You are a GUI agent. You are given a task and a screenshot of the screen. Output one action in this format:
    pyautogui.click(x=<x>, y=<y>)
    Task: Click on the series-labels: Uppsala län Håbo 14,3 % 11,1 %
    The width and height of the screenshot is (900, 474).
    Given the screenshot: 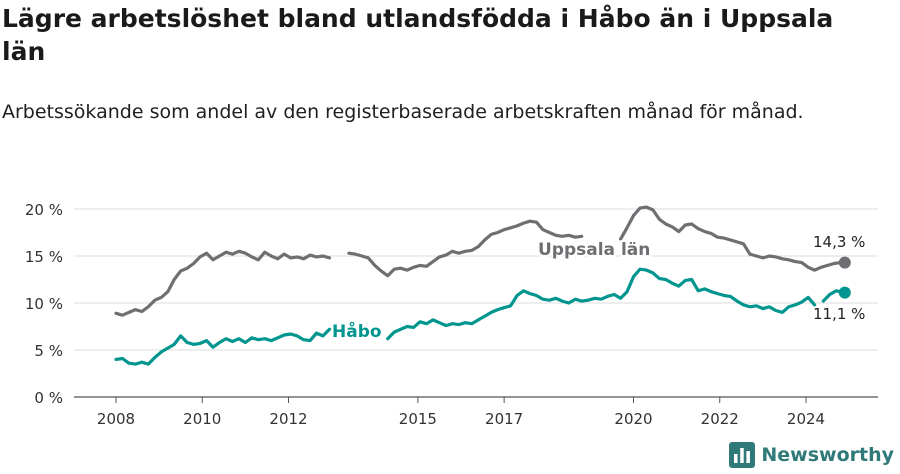 What is the action you would take?
    pyautogui.click(x=598, y=287)
    